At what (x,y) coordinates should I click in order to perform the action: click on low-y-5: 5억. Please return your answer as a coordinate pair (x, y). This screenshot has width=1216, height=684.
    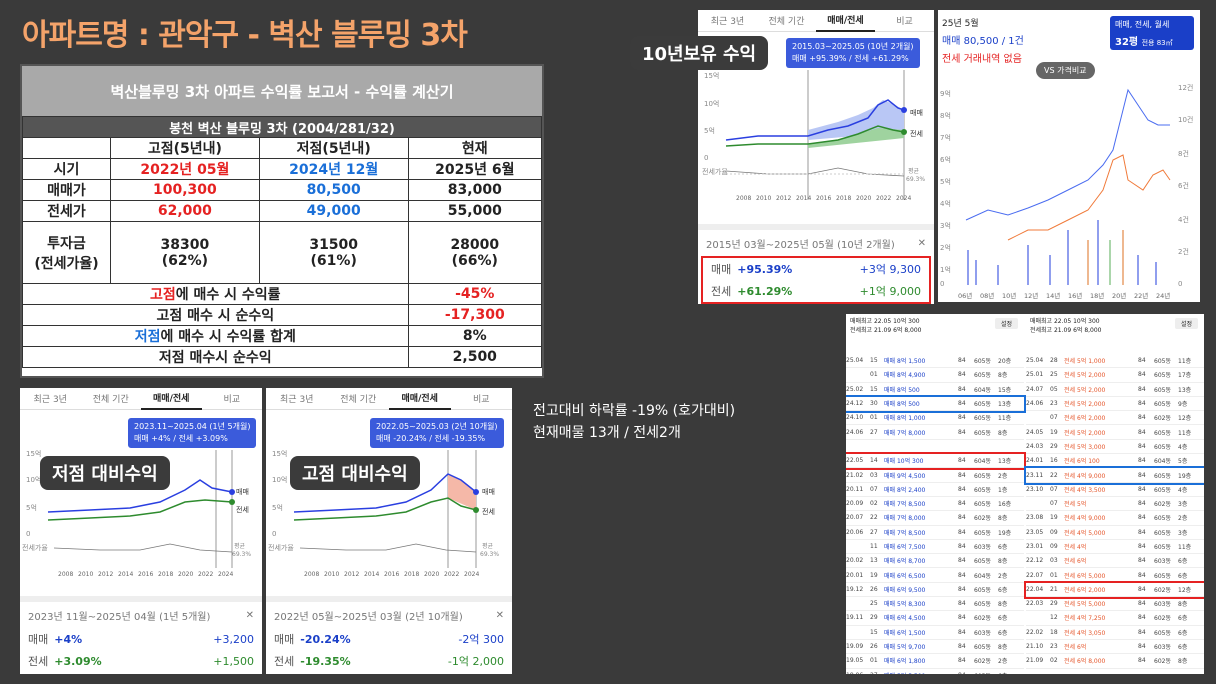
    Looking at the image, I should click on (31, 508).